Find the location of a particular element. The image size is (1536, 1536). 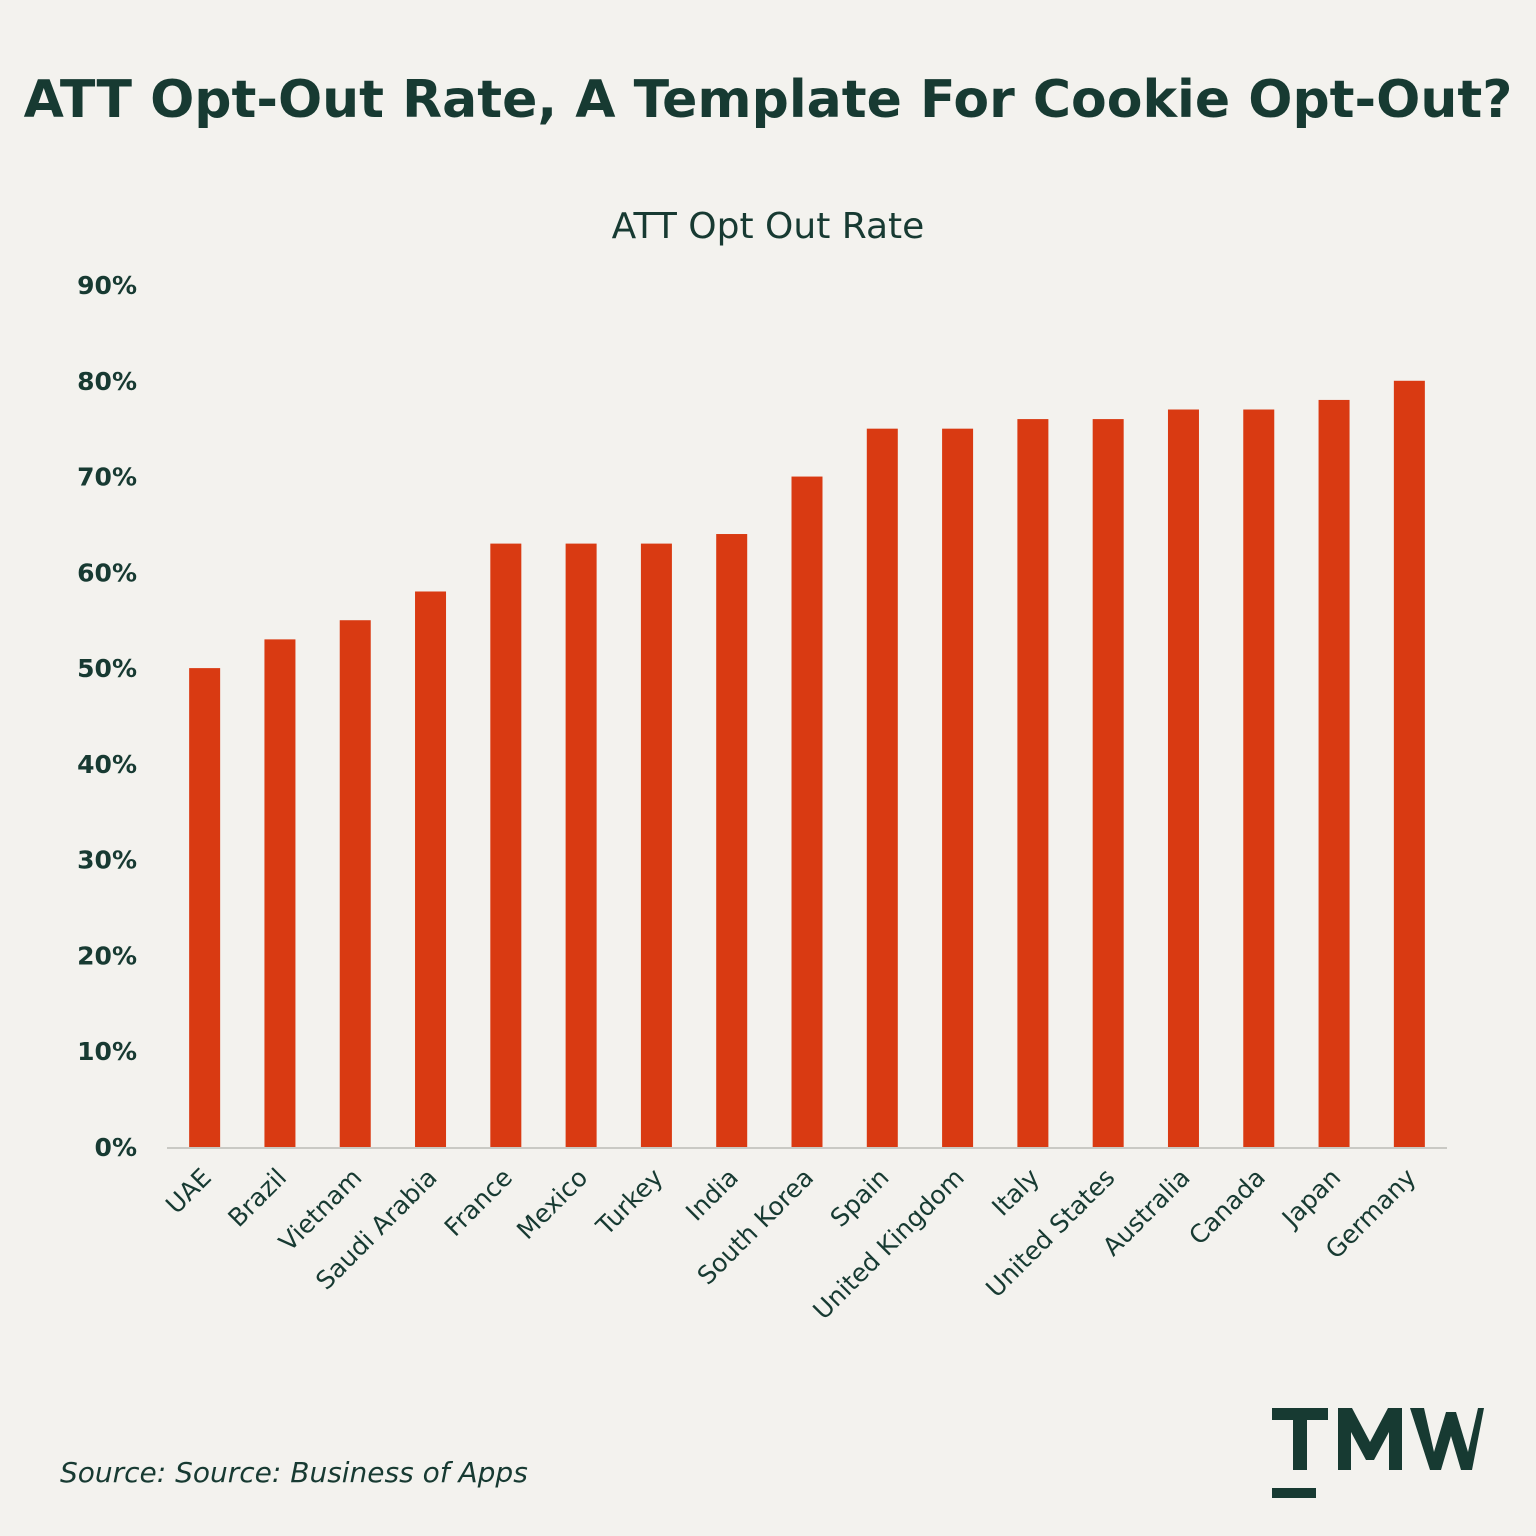

y-tick-label: 50% is located at coordinates (107, 668).